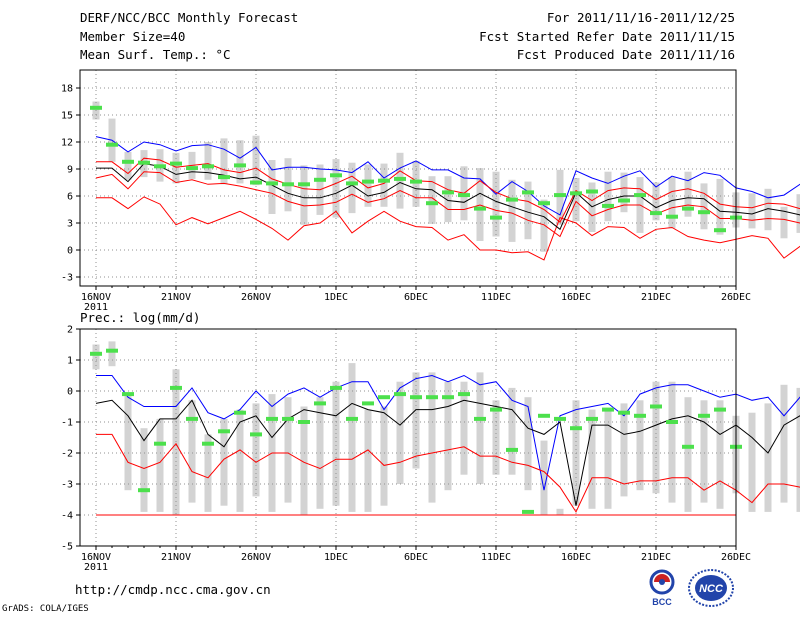 This screenshot has height=618, width=800. What do you see at coordinates (176, 557) in the screenshot?
I see `prec-x-tick-label: 21NOV` at bounding box center [176, 557].